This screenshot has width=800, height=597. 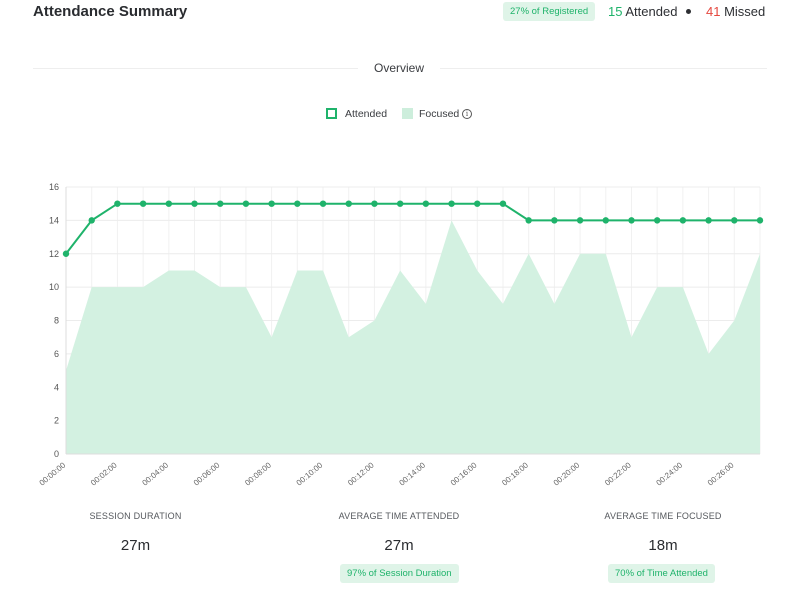 What do you see at coordinates (54, 187) in the screenshot?
I see `y-tick-label: 16` at bounding box center [54, 187].